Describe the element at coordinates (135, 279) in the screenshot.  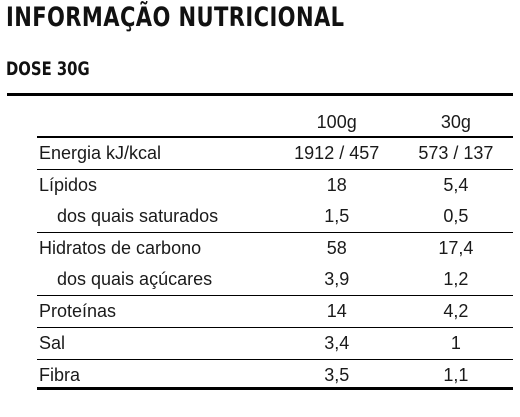
I see `row-label: dos quais açúcares` at that location.